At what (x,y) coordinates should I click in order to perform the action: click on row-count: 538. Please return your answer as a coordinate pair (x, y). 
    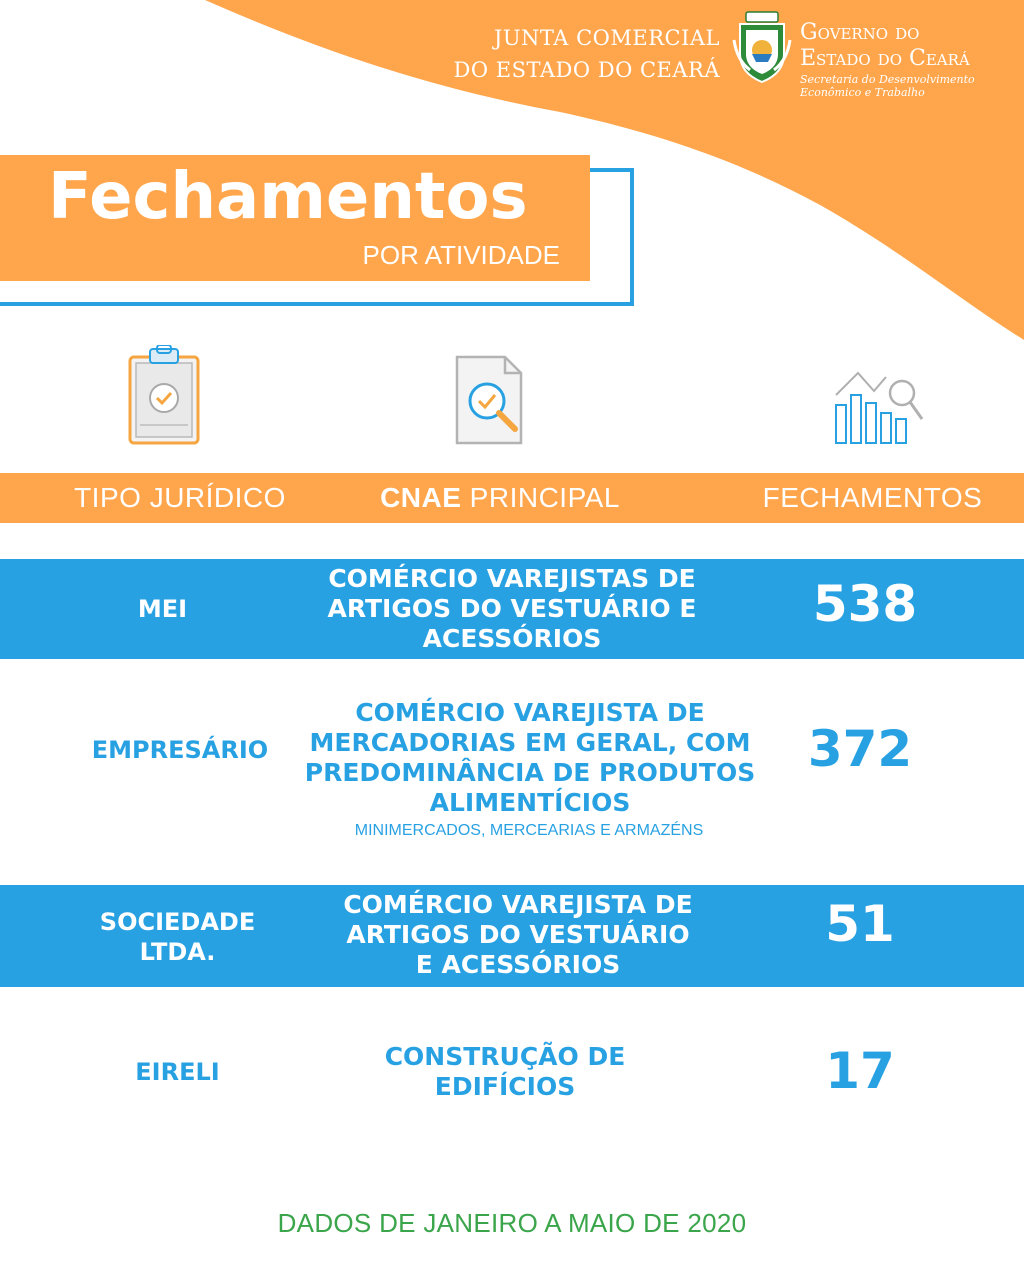
    Looking at the image, I should click on (865, 604).